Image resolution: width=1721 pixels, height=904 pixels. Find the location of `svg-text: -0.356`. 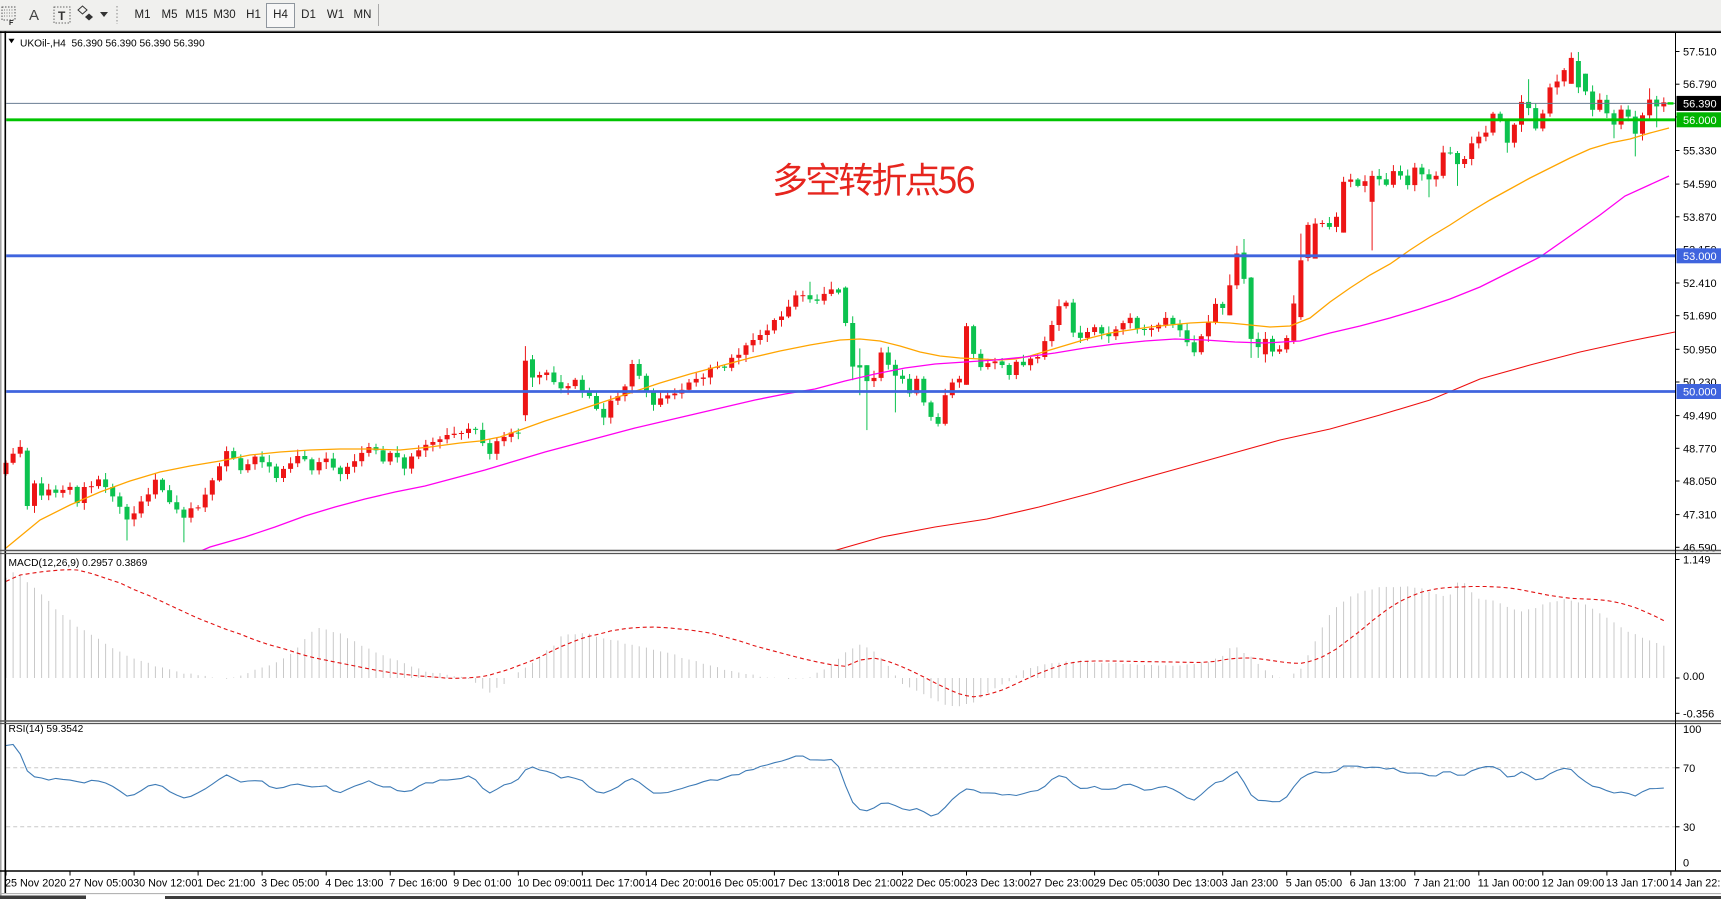

svg-text: -0.356 is located at coordinates (1698, 714).